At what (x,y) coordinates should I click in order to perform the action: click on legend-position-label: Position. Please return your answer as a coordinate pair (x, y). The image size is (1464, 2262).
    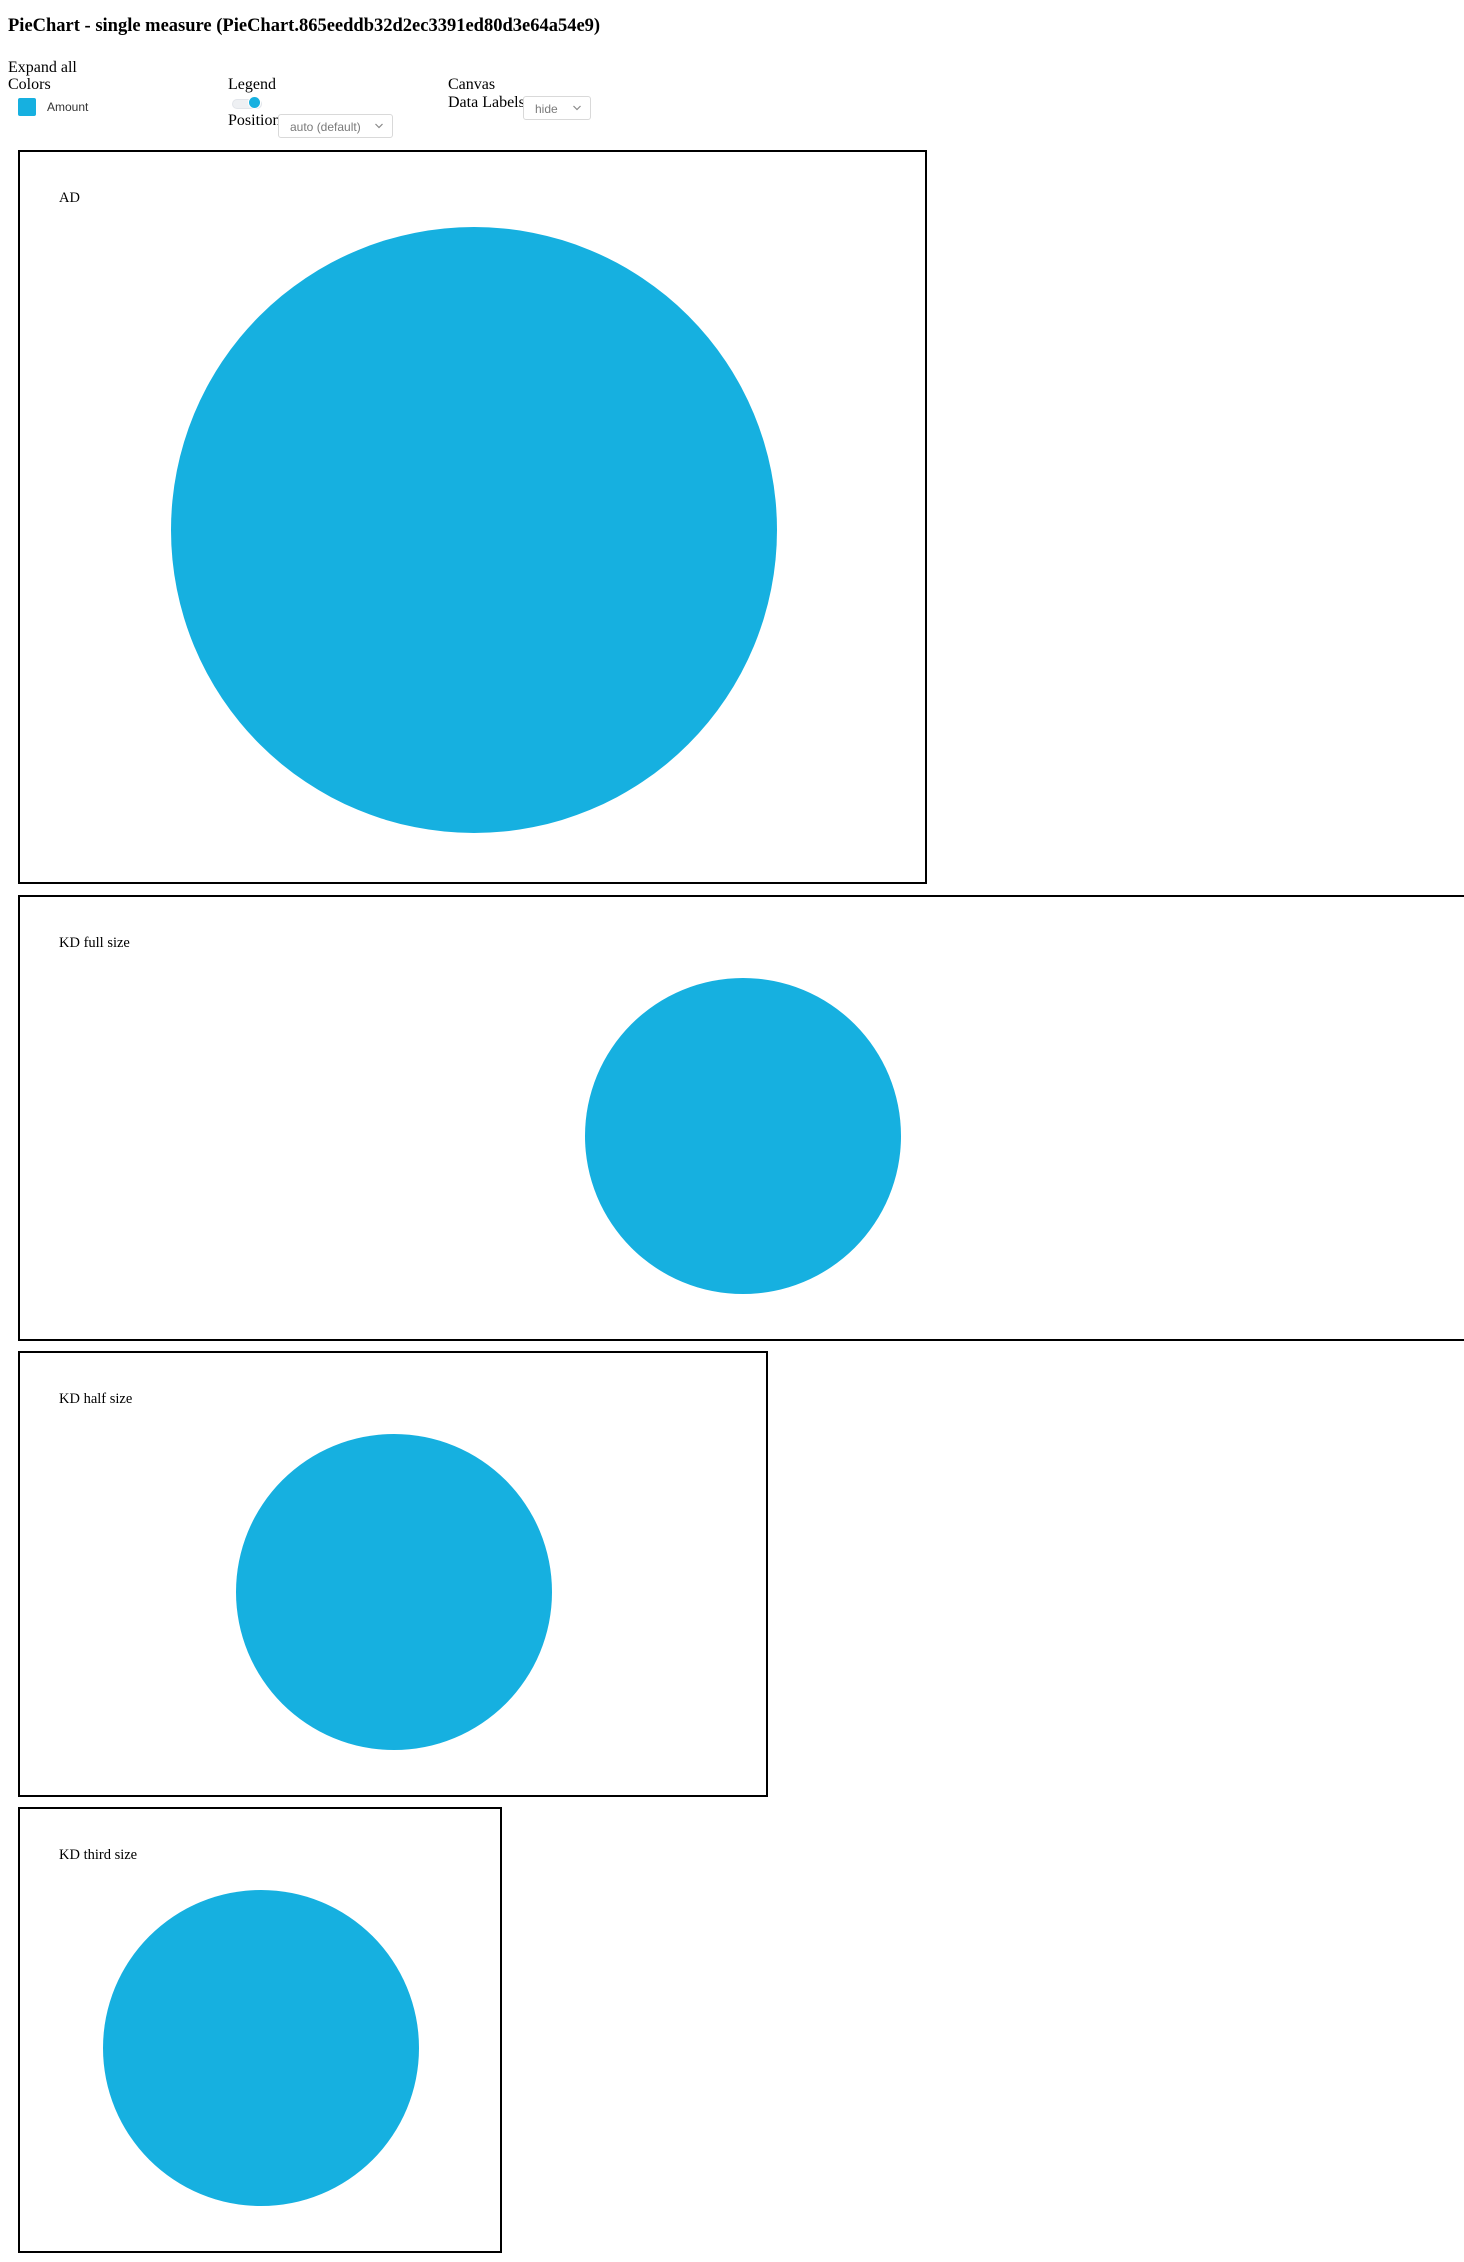
    Looking at the image, I should click on (254, 120).